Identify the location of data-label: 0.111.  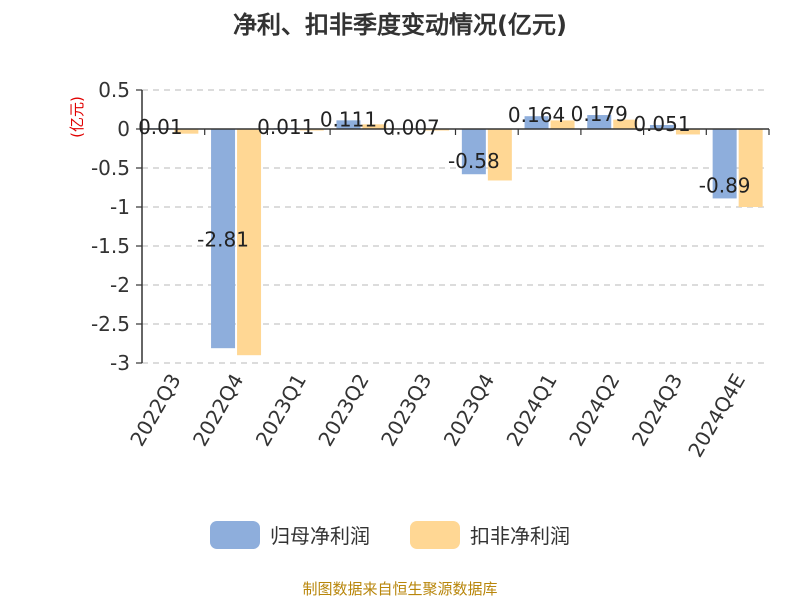
(348, 119).